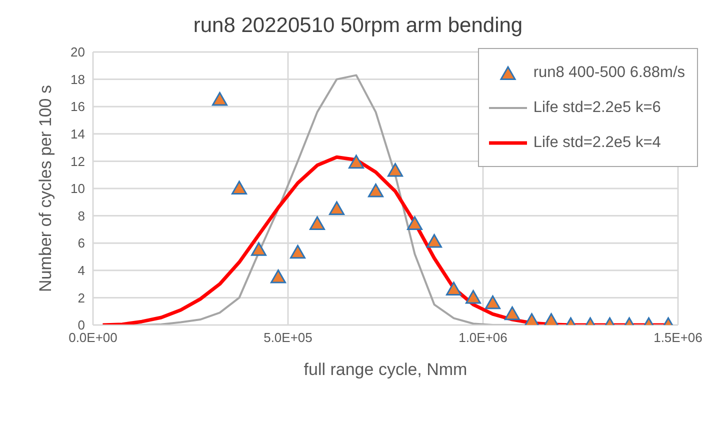 This screenshot has height=430, width=715. I want to click on y-tick-label: 10, so click(77, 188).